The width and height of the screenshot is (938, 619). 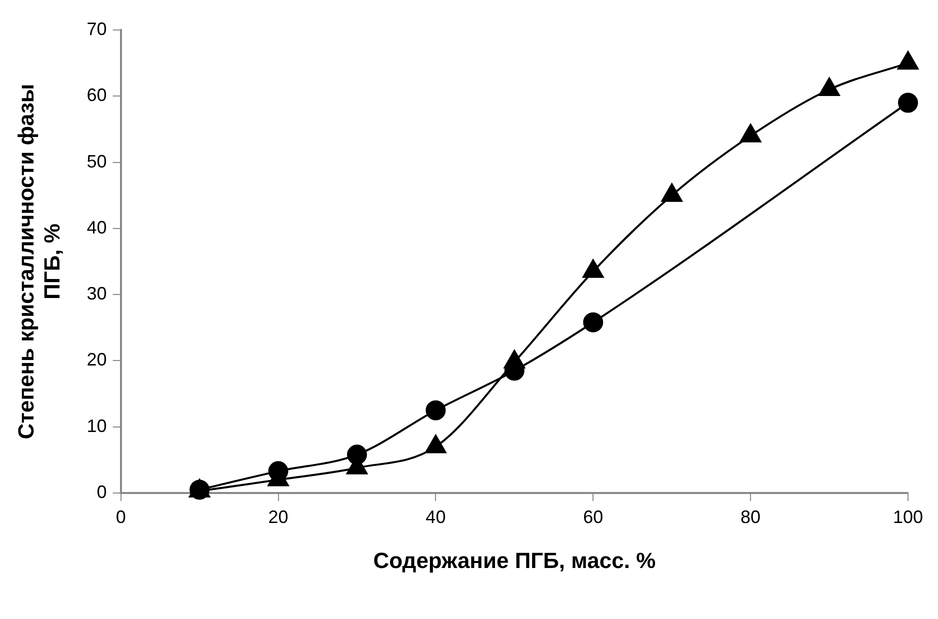 What do you see at coordinates (750, 516) in the screenshot?
I see `x-tick-label: 80` at bounding box center [750, 516].